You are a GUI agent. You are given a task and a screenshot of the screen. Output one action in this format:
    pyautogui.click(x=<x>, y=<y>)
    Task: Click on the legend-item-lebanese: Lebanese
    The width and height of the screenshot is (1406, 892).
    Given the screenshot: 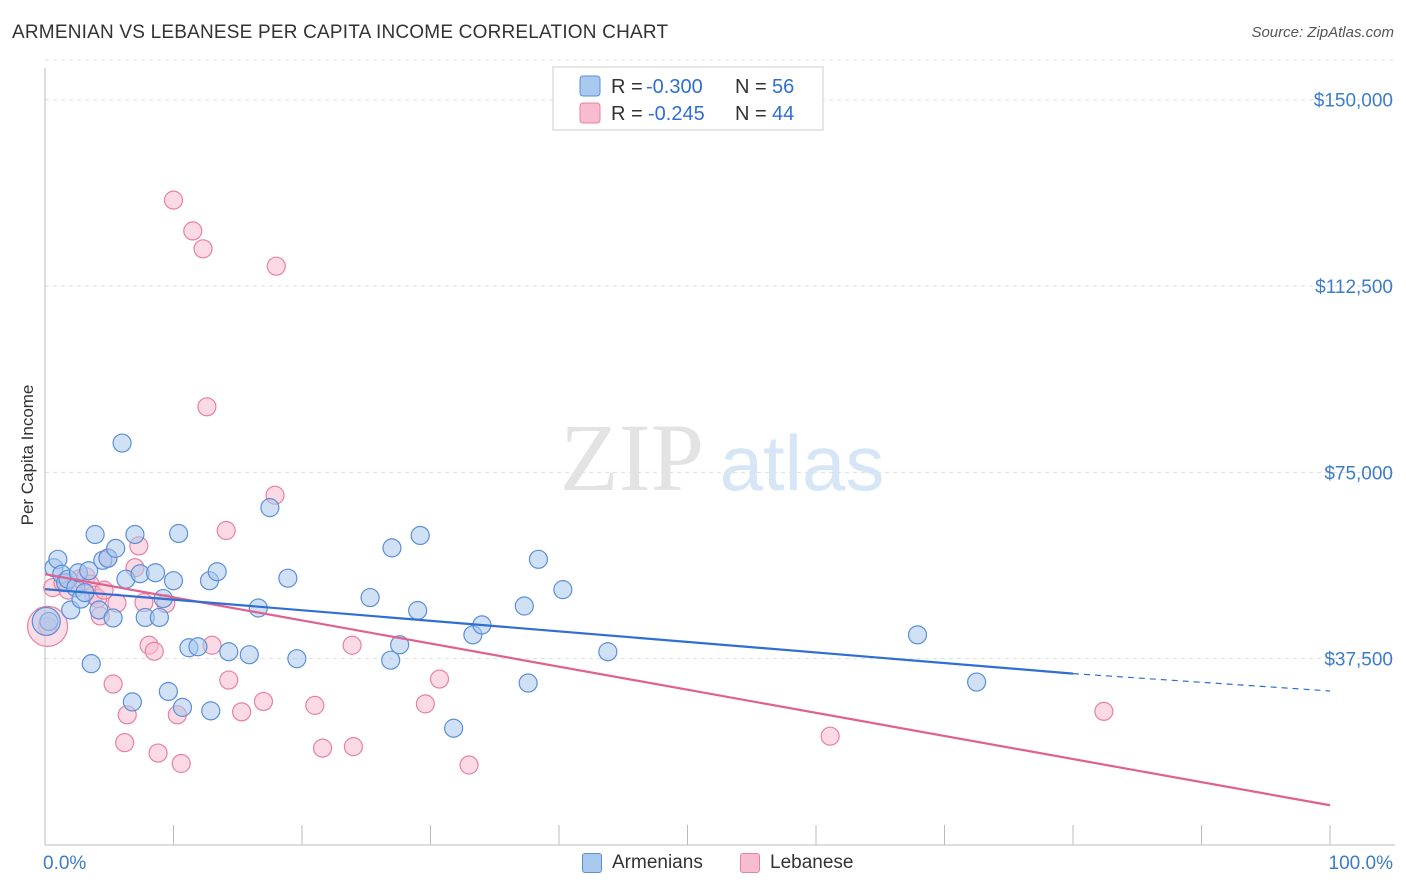 What is the action you would take?
    pyautogui.click(x=796, y=863)
    